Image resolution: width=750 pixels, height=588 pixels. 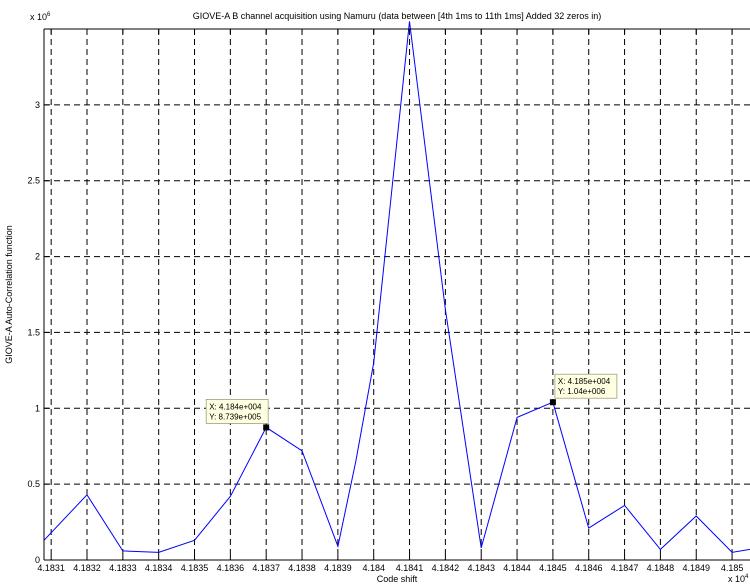 What do you see at coordinates (9, 294) in the screenshot?
I see `y-axis-label: GIOVE-A Auto-Correlation function` at bounding box center [9, 294].